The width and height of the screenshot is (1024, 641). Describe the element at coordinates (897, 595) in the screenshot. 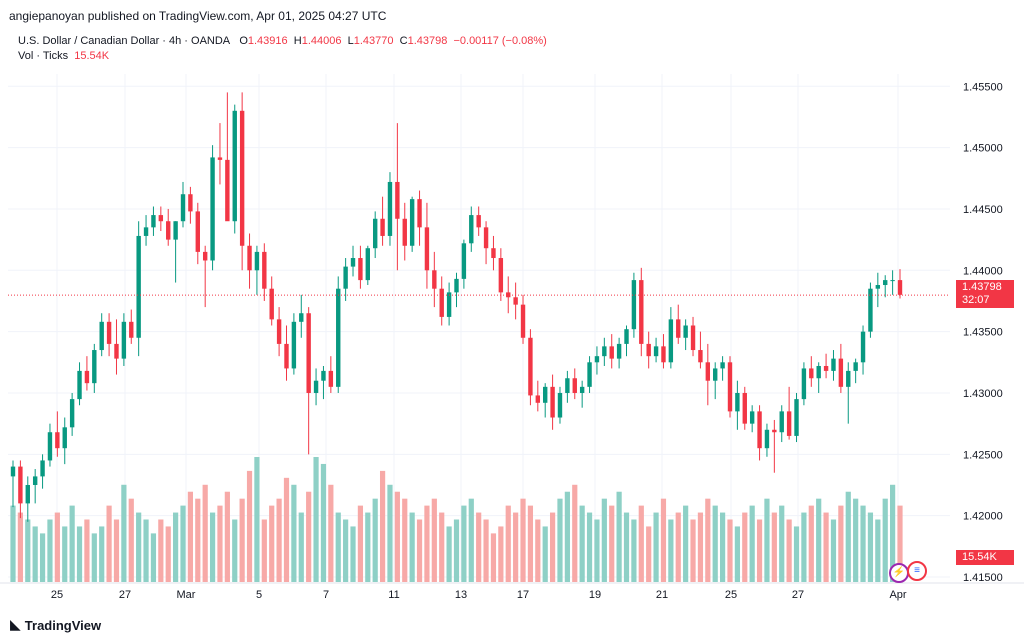

I see `time-tick-label: Apr` at that location.